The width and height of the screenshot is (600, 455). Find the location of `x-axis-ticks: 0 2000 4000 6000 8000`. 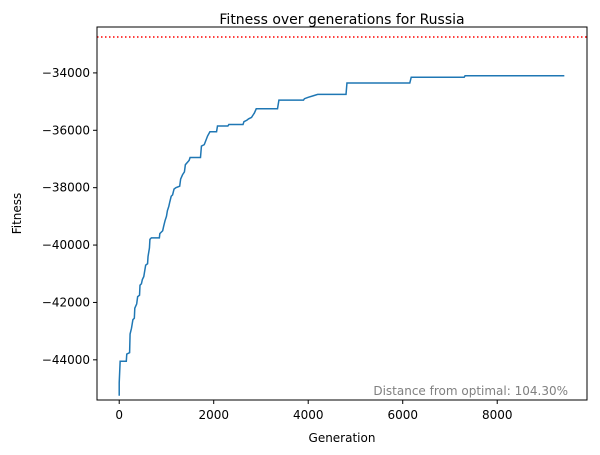

x-axis-ticks: 0 2000 4000 6000 8000 is located at coordinates (313, 411).